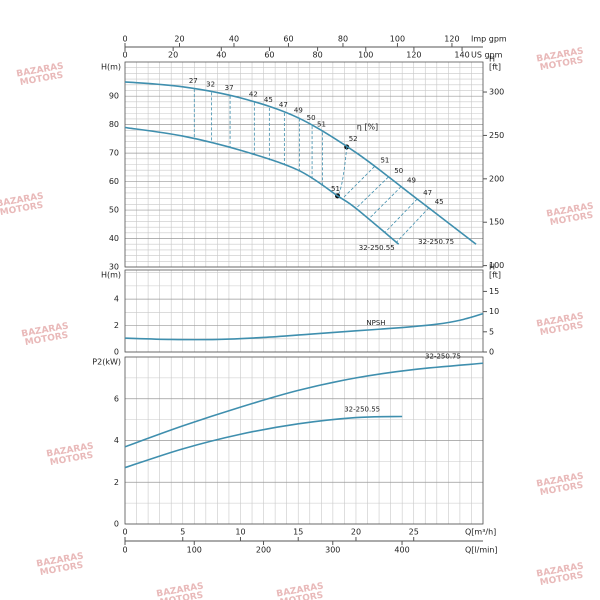 Image resolution: width=600 pixels, height=600 pixels. Describe the element at coordinates (194, 550) in the screenshot. I see `bottom-tick-label: 100` at that location.